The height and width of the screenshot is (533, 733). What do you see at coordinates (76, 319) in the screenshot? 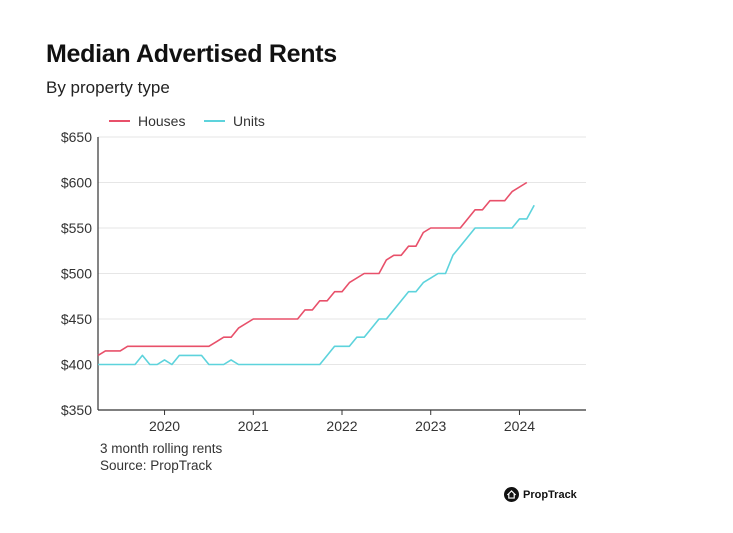
I see `y-tick-label: $450` at bounding box center [76, 319].